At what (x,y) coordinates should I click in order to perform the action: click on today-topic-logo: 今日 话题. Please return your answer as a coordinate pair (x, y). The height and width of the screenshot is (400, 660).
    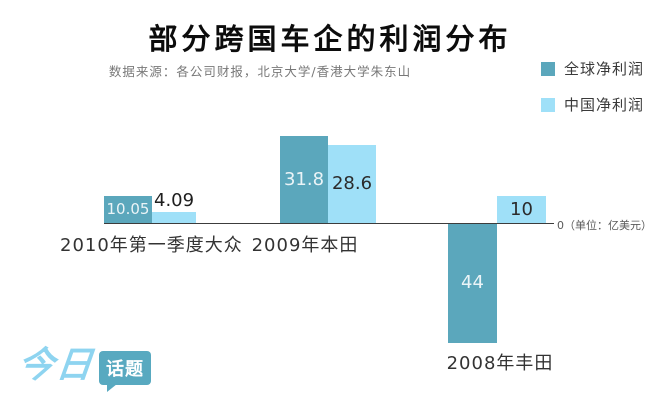
    Looking at the image, I should click on (83, 368).